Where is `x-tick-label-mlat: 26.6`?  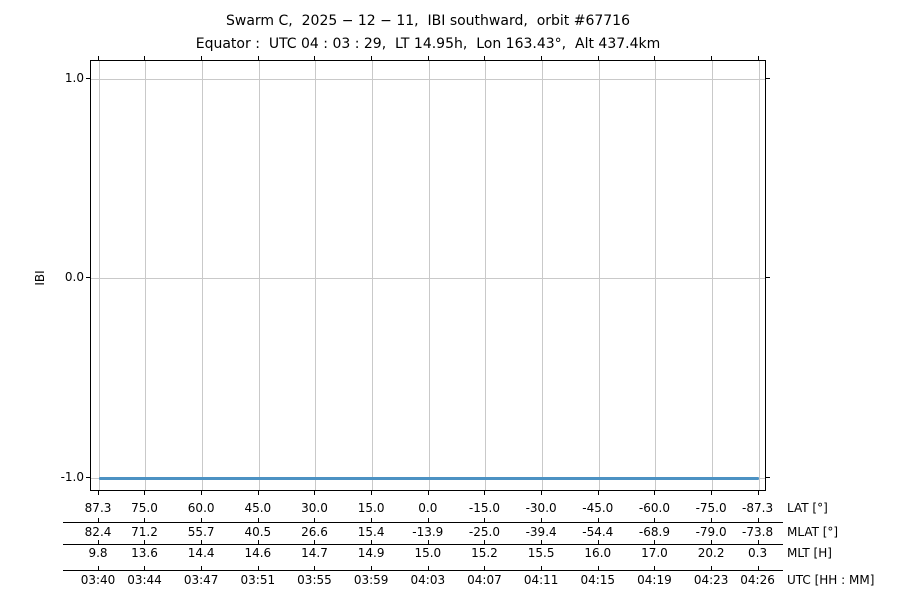 x-tick-label-mlat: 26.6 is located at coordinates (314, 532).